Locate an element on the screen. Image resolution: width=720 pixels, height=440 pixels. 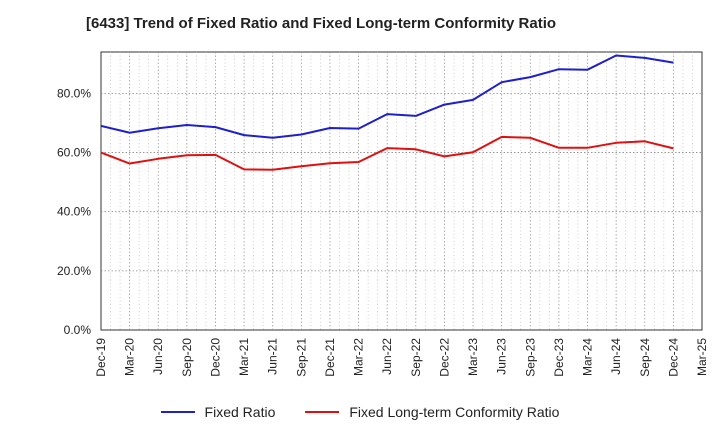
legend-label-fixed-long-term-conformity-ratio: Fixed Long-term Conformity Ratio is located at coordinates (454, 412).